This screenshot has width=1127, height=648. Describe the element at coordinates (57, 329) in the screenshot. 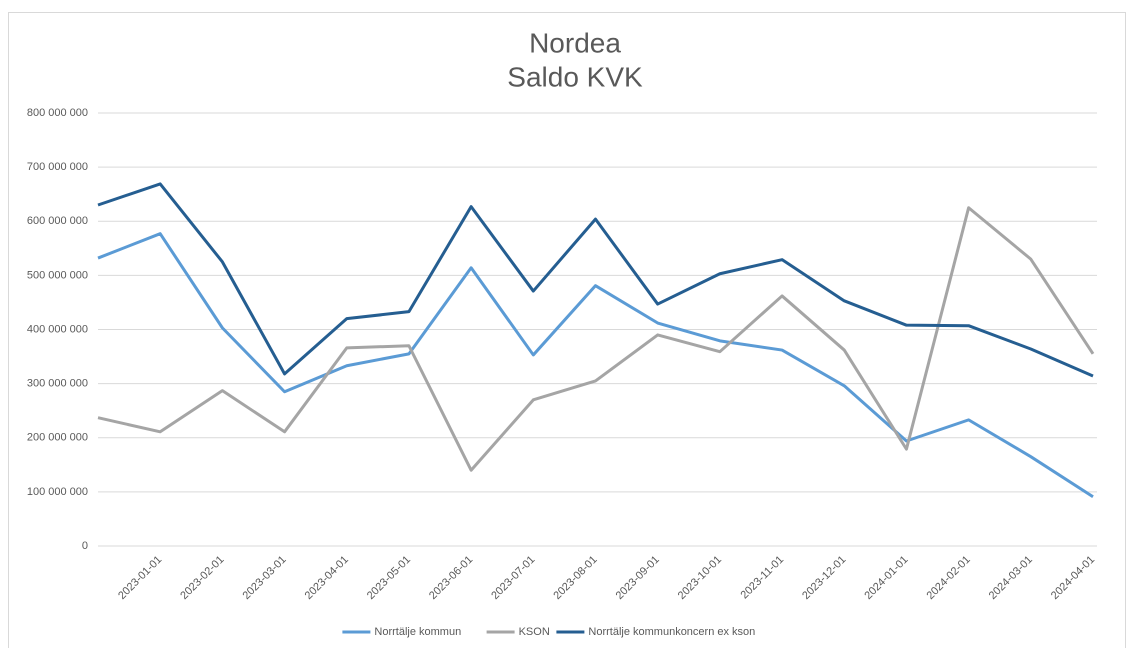

I see `y-tick-label: 400 000 000` at that location.